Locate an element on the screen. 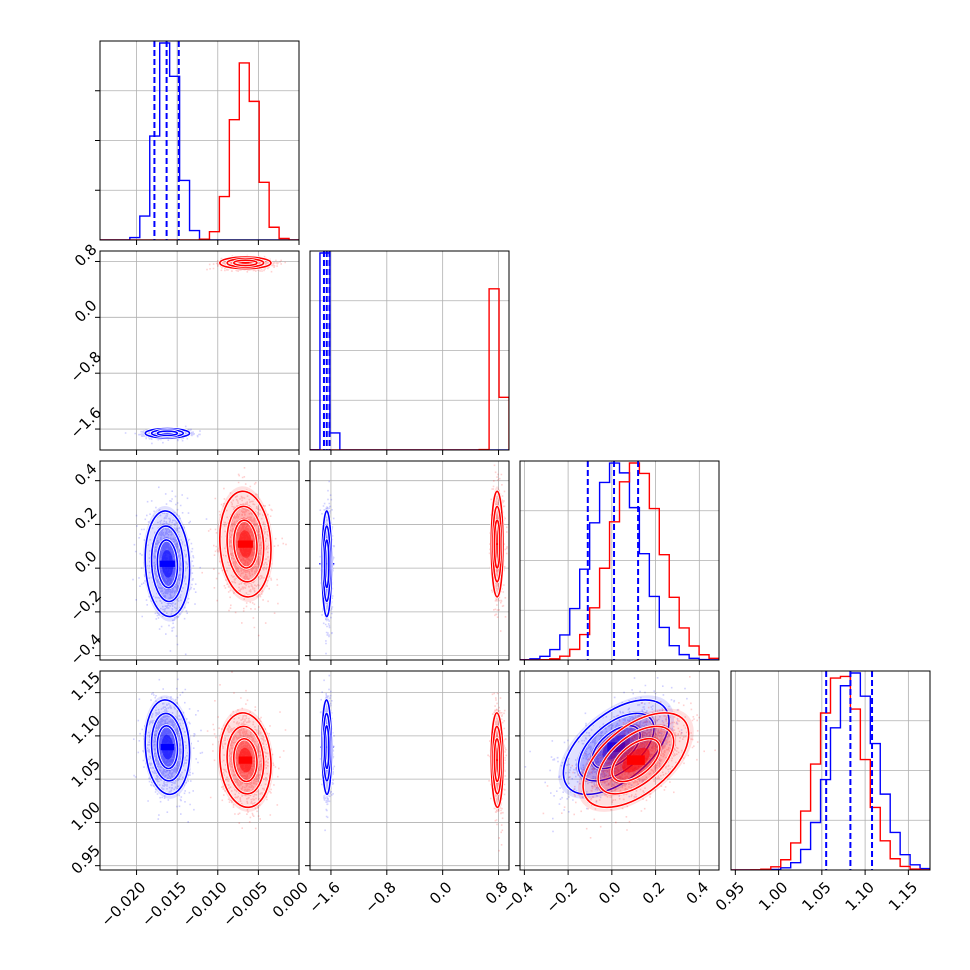 The image size is (970, 970). x-tick-label: −0.4 is located at coordinates (518, 897).